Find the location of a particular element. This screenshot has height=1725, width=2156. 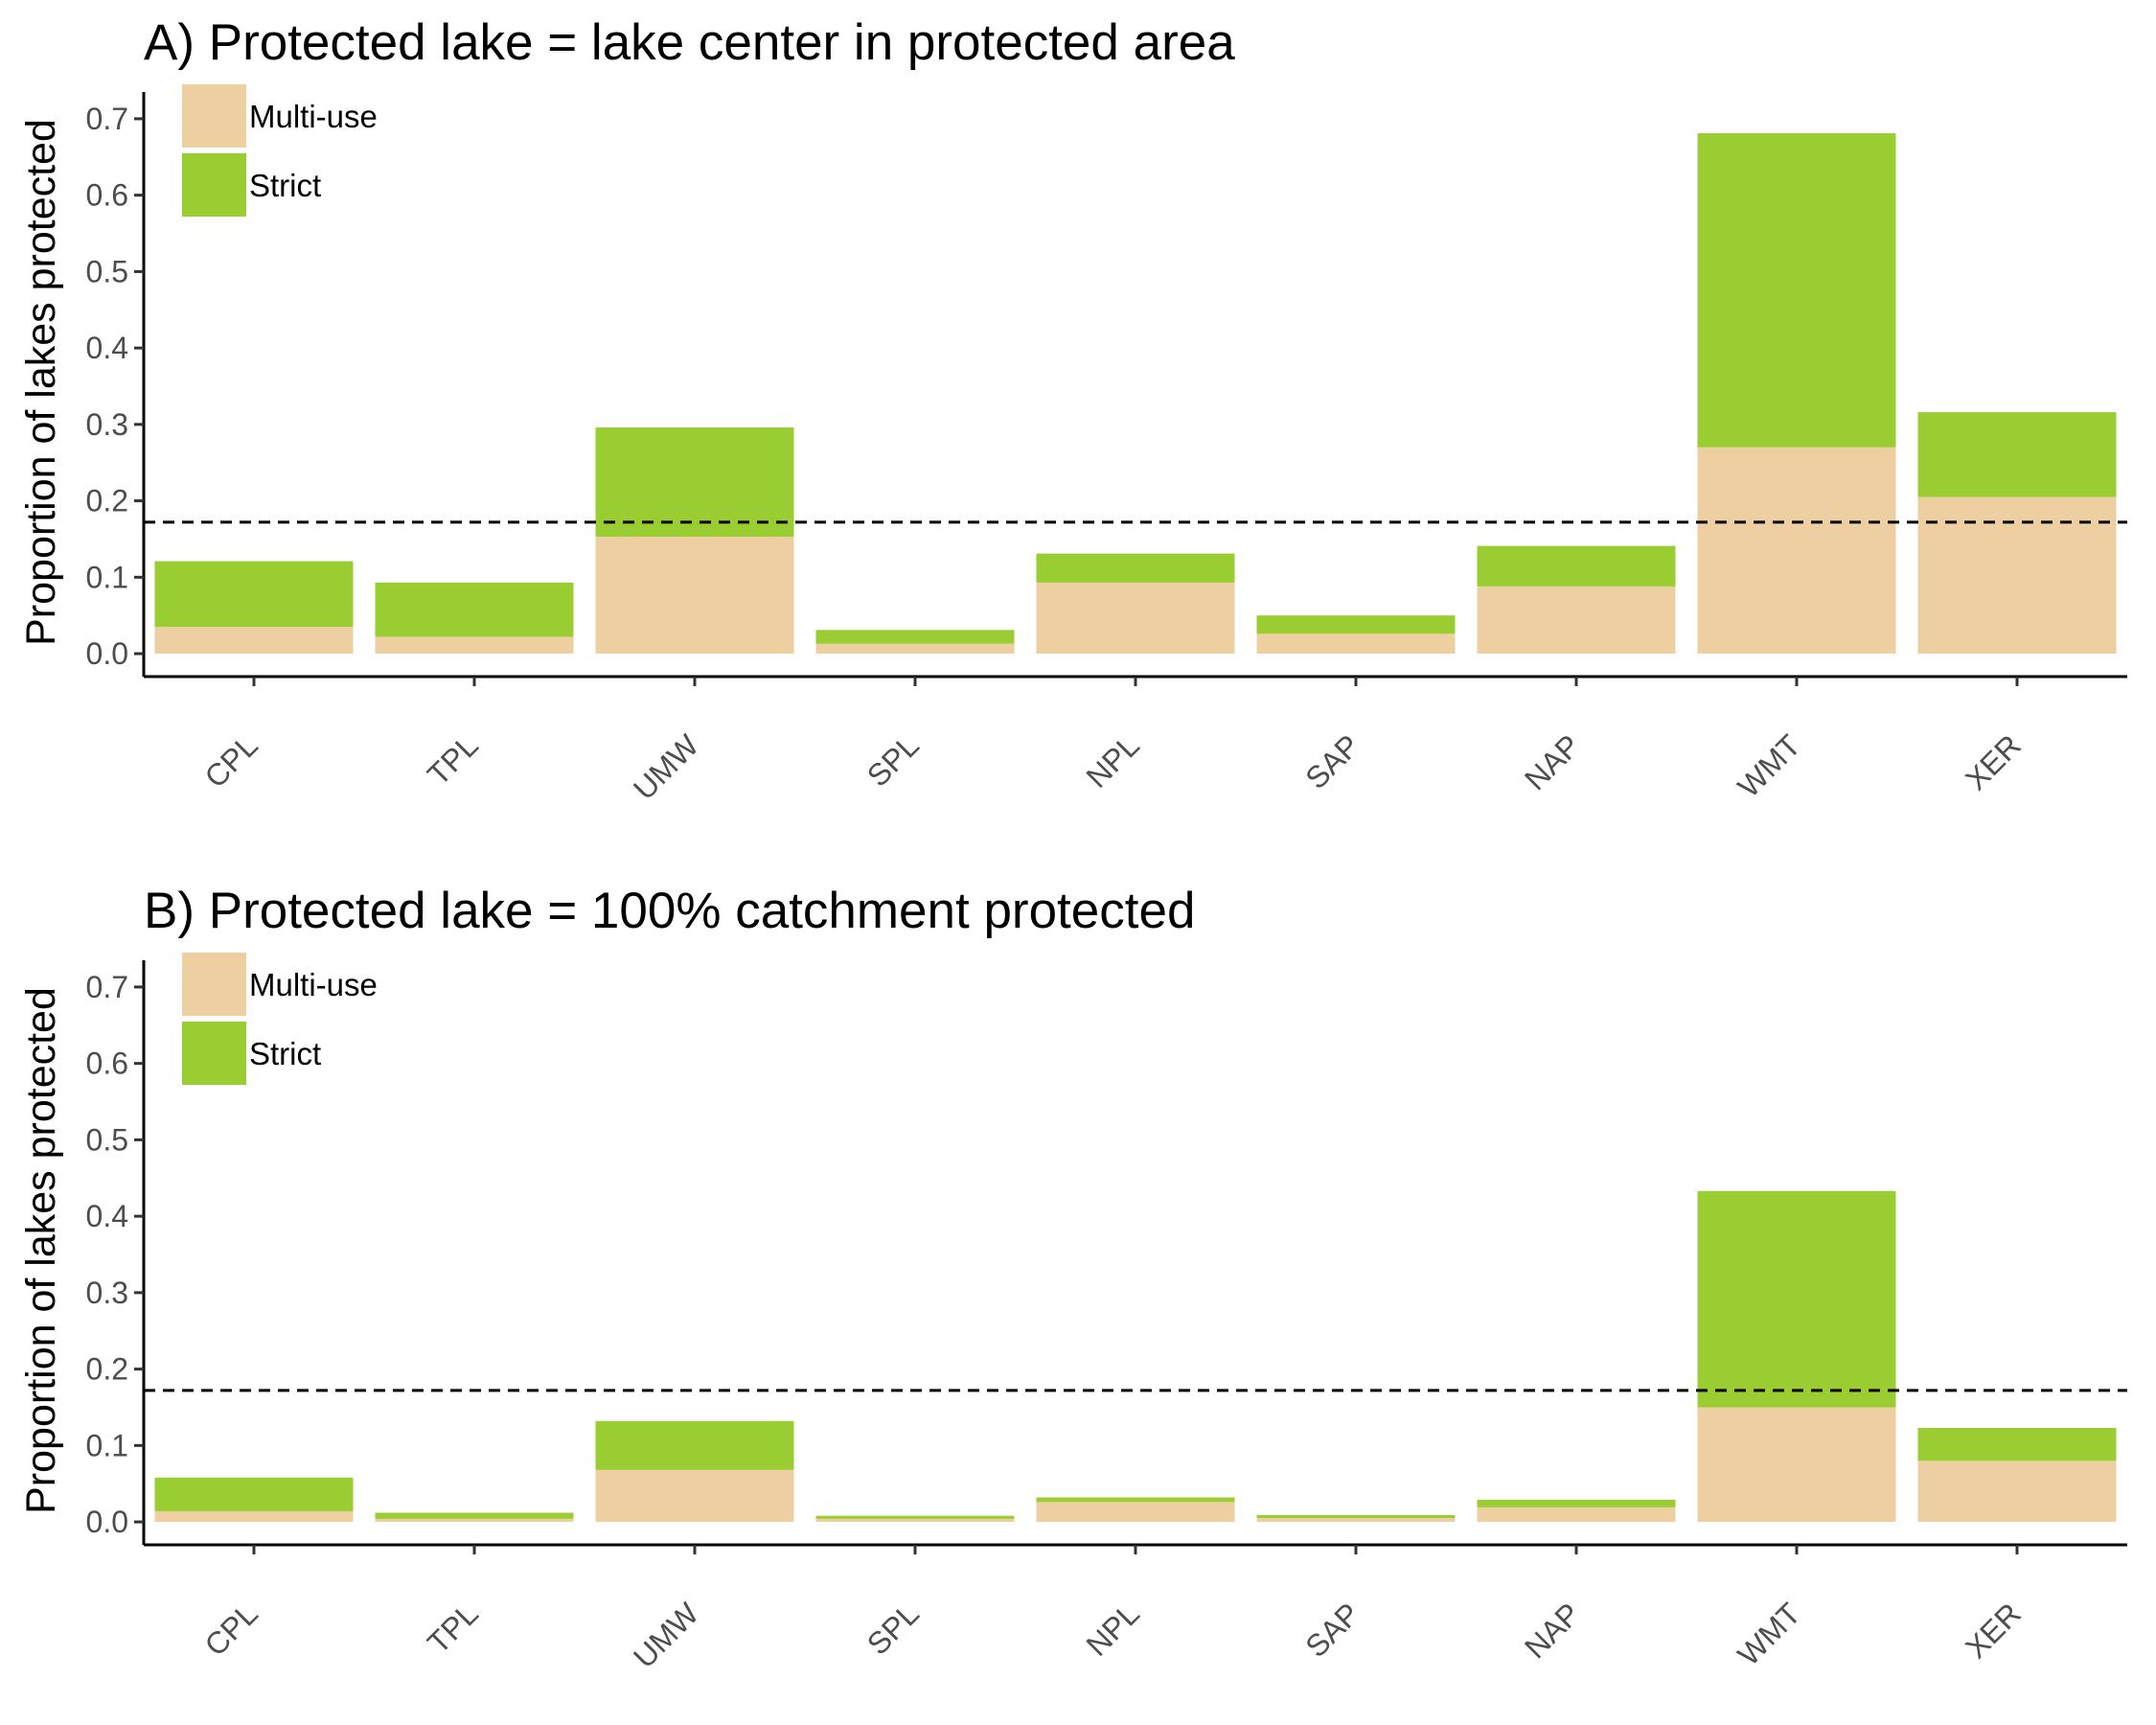

x-tick-label-a: XER is located at coordinates (1993, 761).